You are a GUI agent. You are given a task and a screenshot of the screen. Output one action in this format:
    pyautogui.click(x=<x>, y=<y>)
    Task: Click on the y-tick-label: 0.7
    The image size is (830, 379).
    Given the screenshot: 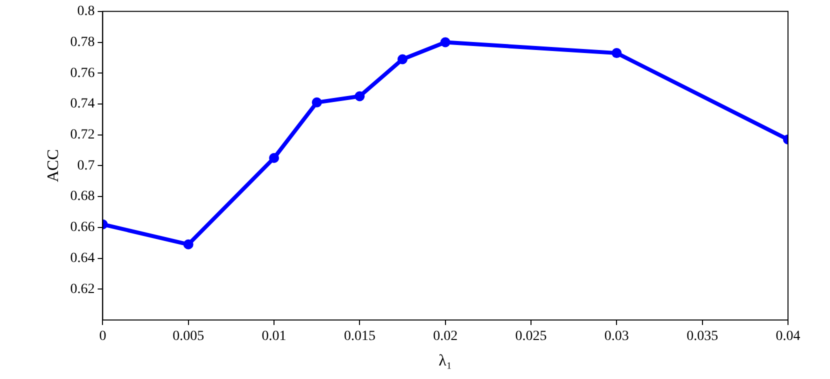 What is the action you would take?
    pyautogui.click(x=86, y=166)
    